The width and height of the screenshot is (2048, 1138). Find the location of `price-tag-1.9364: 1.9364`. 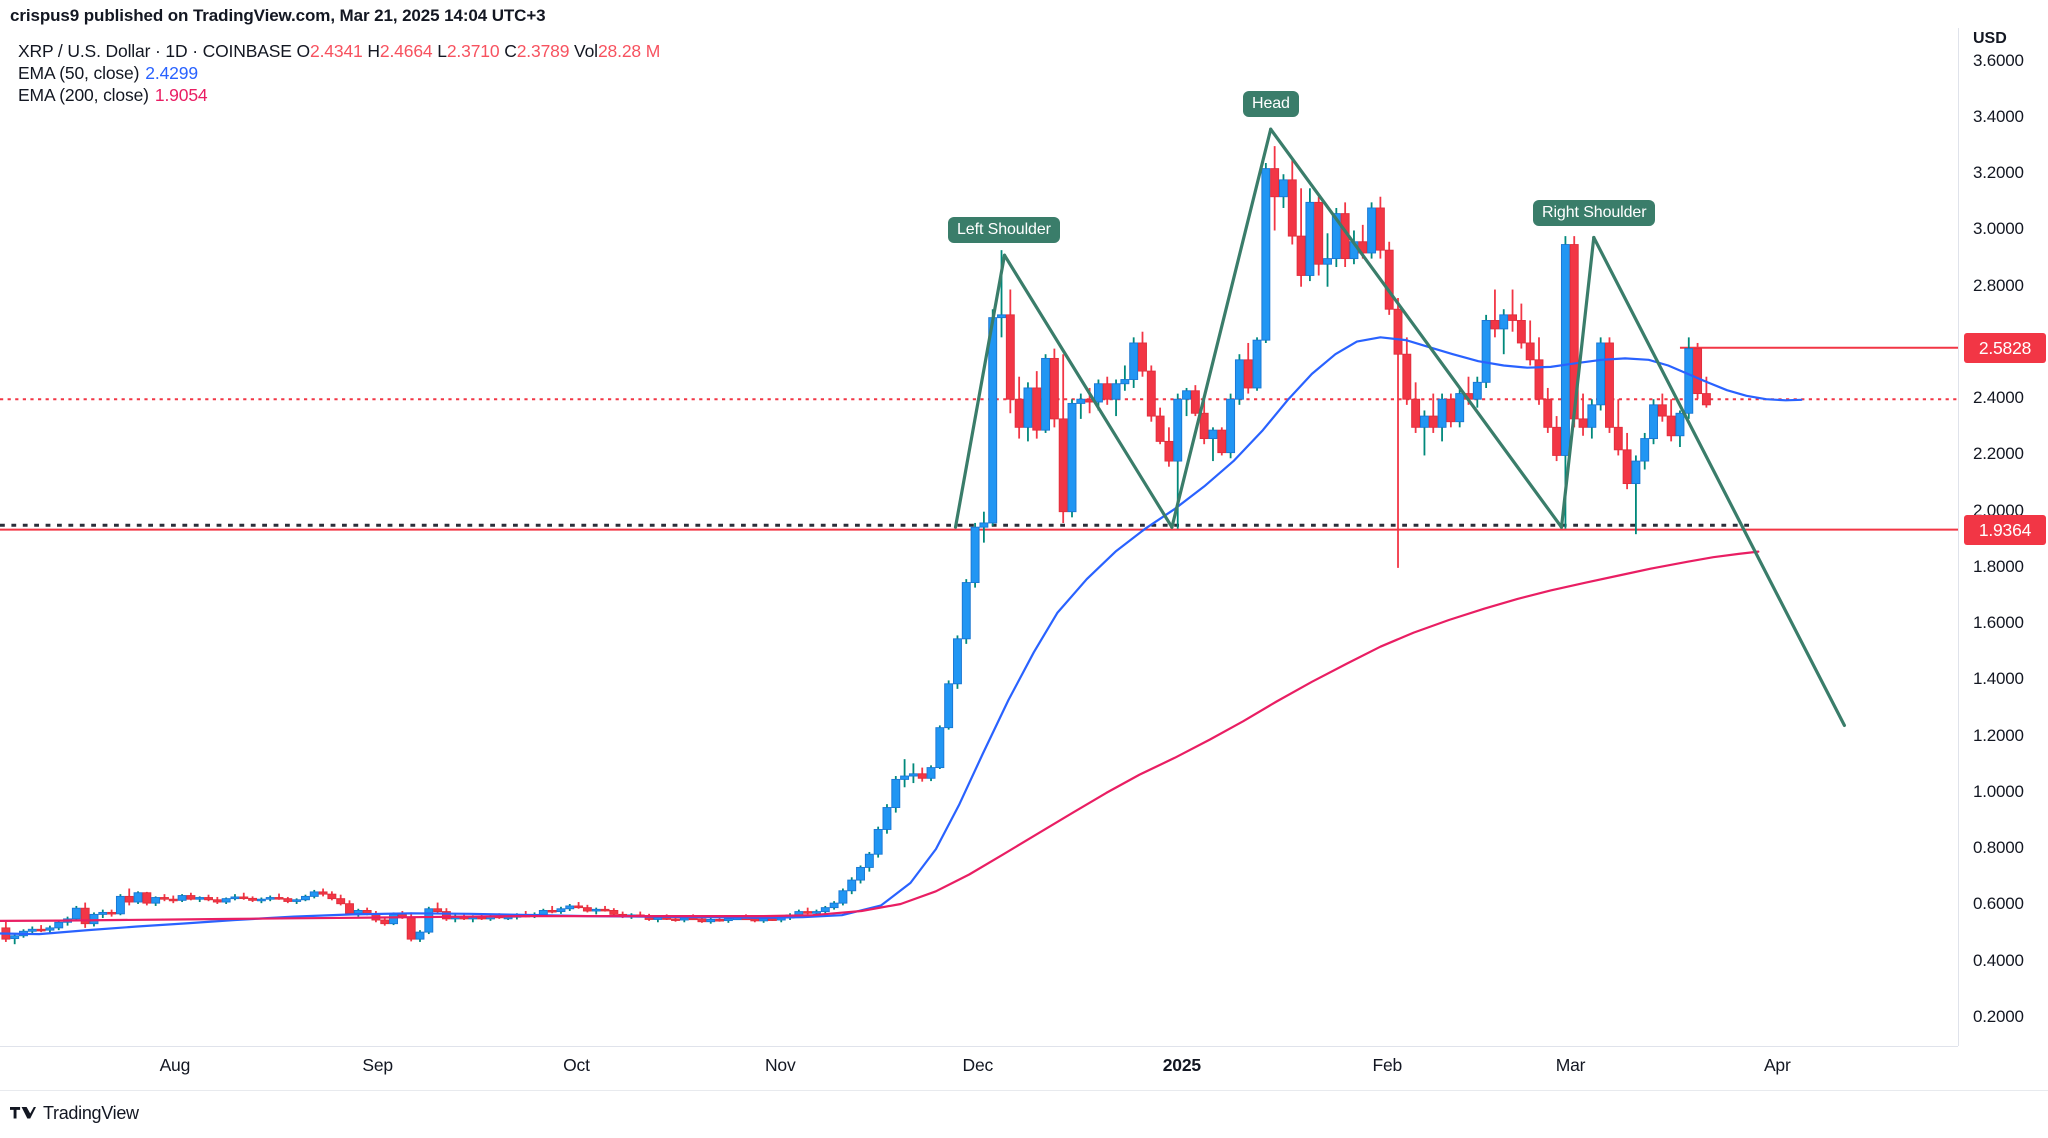

price-tag-1.9364: 1.9364 is located at coordinates (2005, 529).